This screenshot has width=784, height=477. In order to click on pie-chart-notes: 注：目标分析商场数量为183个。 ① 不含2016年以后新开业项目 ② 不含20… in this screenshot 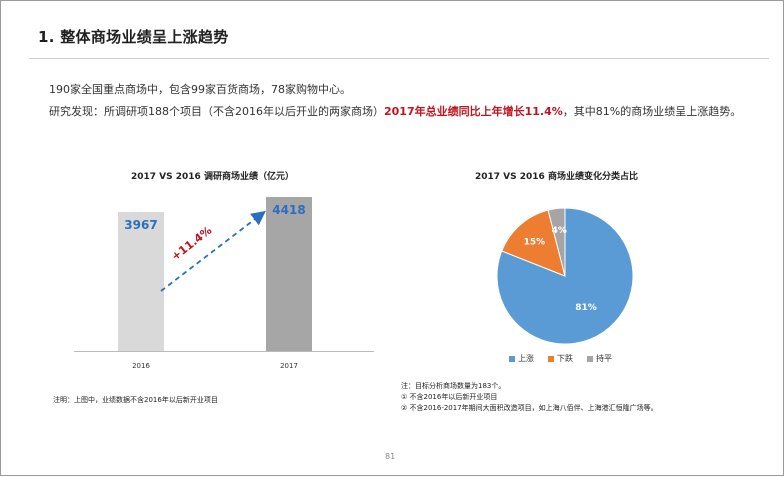, I will do `click(529, 397)`.